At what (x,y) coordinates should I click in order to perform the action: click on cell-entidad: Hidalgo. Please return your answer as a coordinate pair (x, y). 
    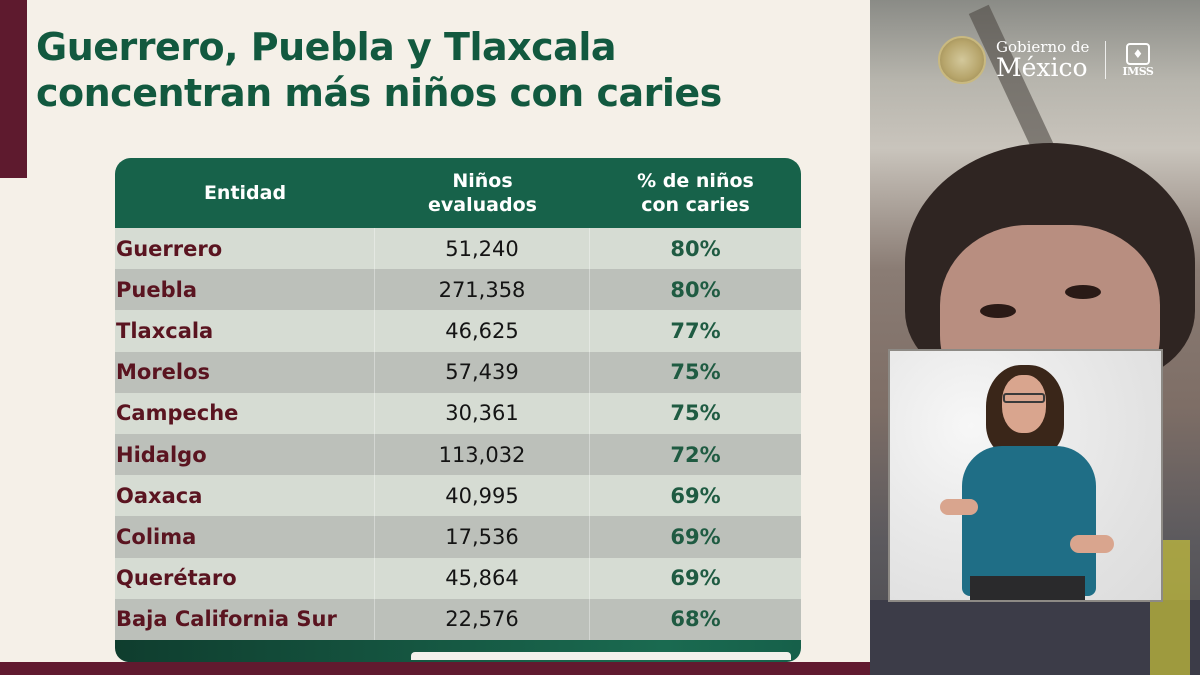
    Looking at the image, I should click on (245, 454).